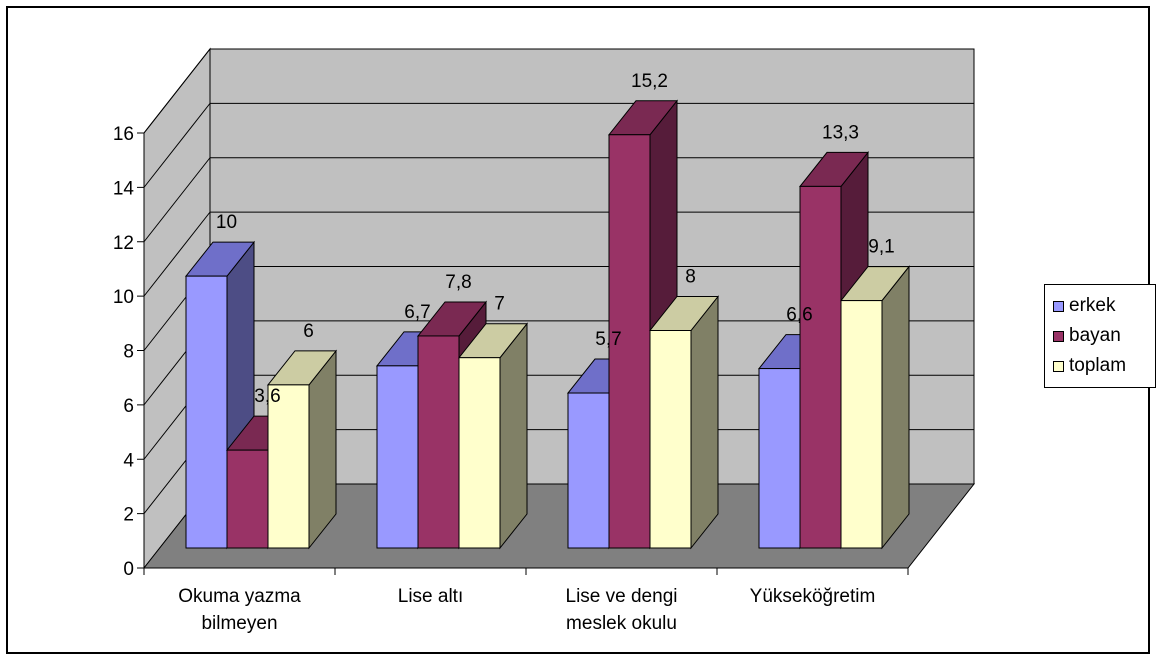 The image size is (1158, 664). Describe the element at coordinates (499, 304) in the screenshot. I see `data-label-toplam: 7` at that location.